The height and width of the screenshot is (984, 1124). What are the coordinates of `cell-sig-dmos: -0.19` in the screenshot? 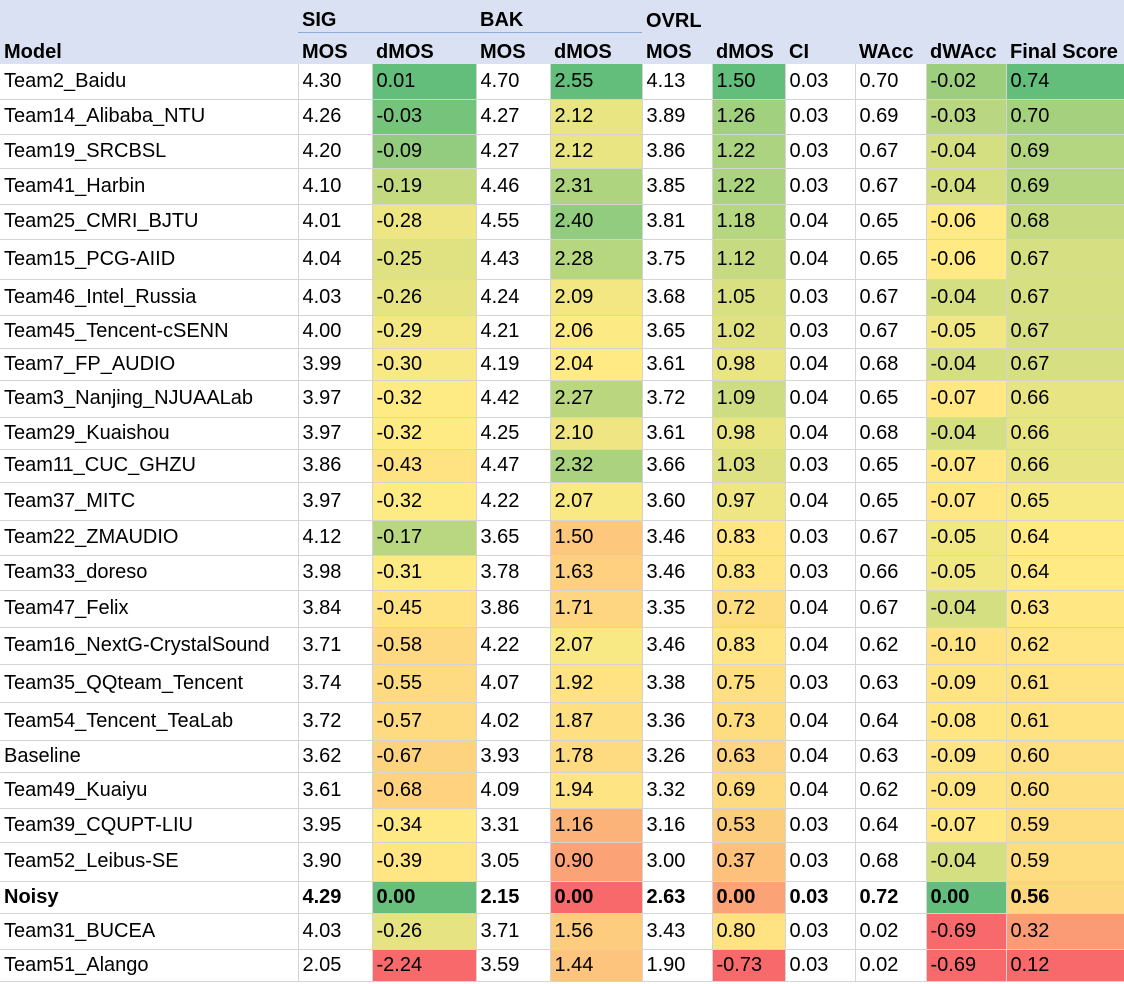 It's located at (424, 186).